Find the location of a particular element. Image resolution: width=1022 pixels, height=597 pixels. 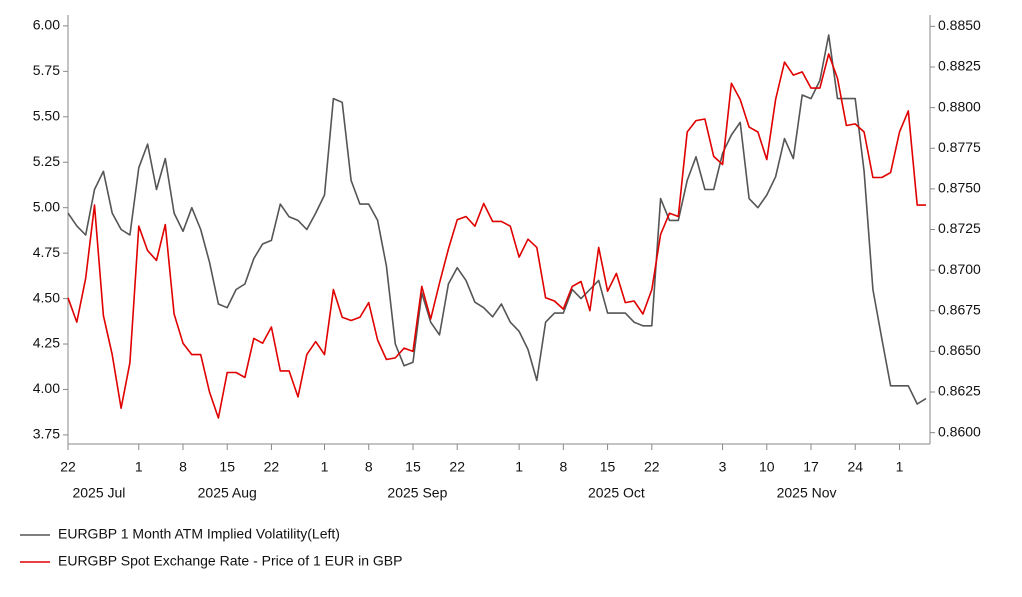

x-tick-label: 10 is located at coordinates (767, 467).